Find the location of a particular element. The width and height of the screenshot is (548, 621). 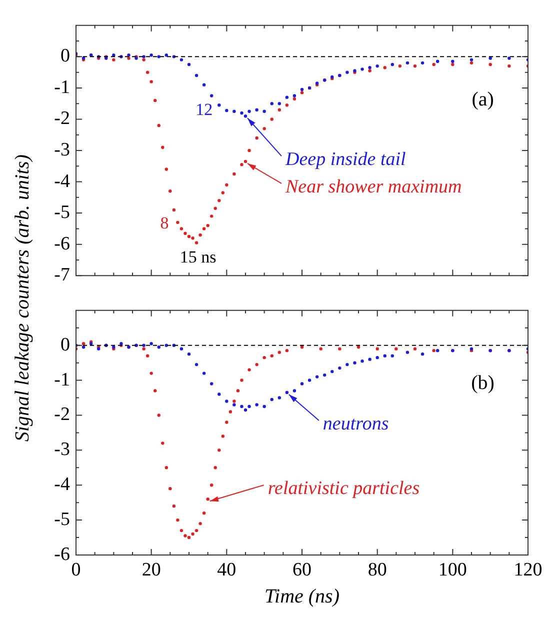

y-axis-title: Signal leakage counters (arb. units) is located at coordinates (23, 298).